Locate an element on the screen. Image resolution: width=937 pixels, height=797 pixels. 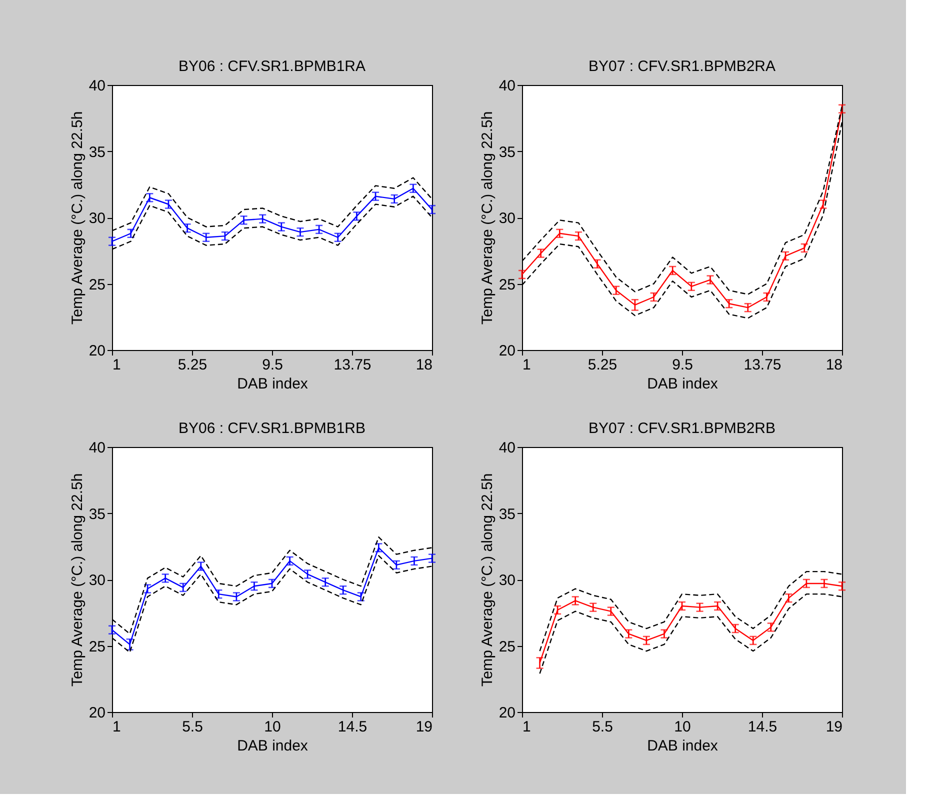
chart-title: BY06 : CFV.SR1.BPMB1RB is located at coordinates (272, 428).